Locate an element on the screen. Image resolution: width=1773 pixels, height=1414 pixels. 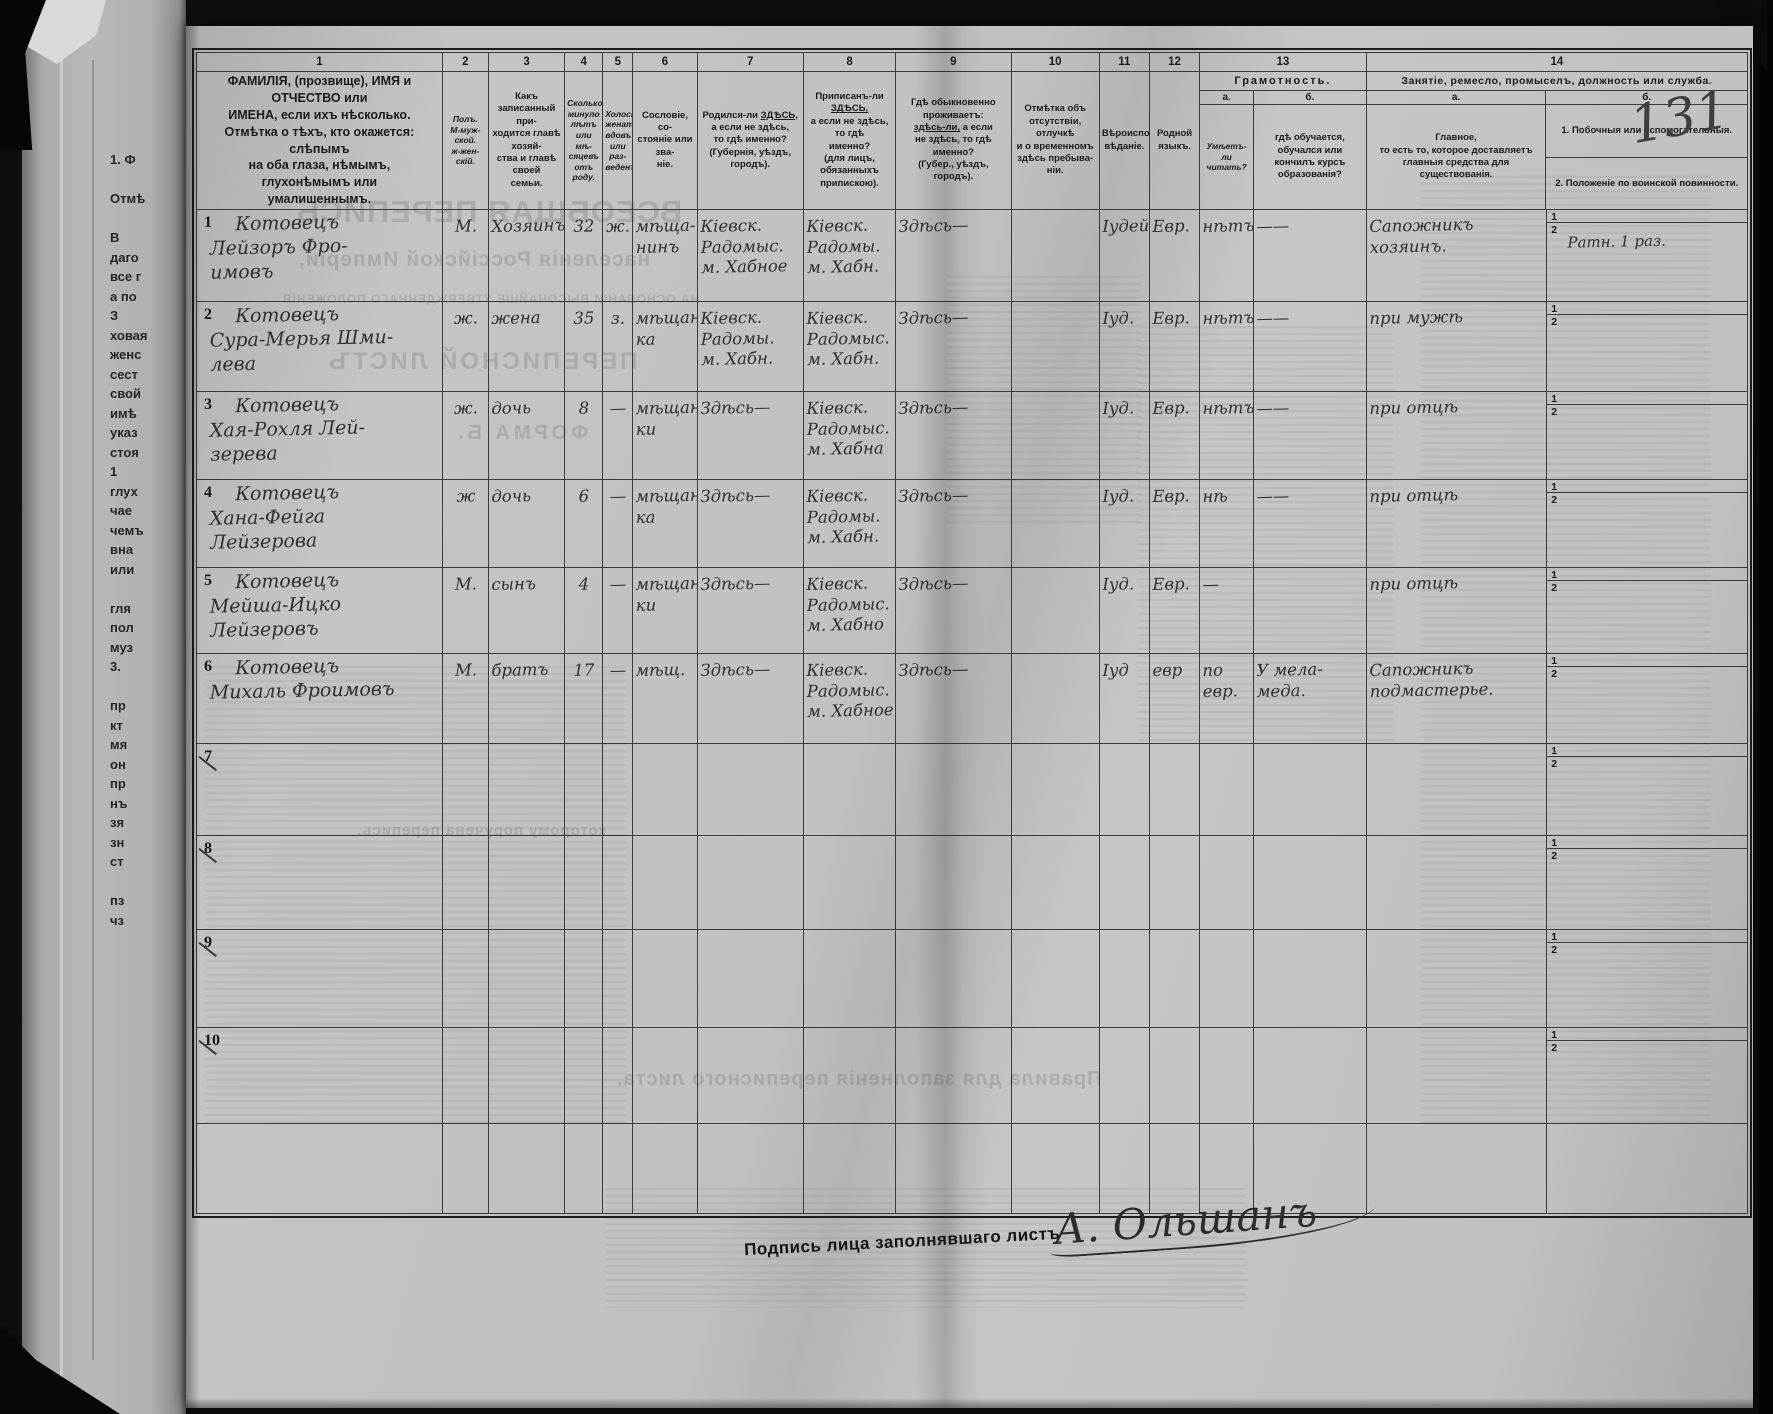
estate-cell-value is located at coordinates (664, 840).